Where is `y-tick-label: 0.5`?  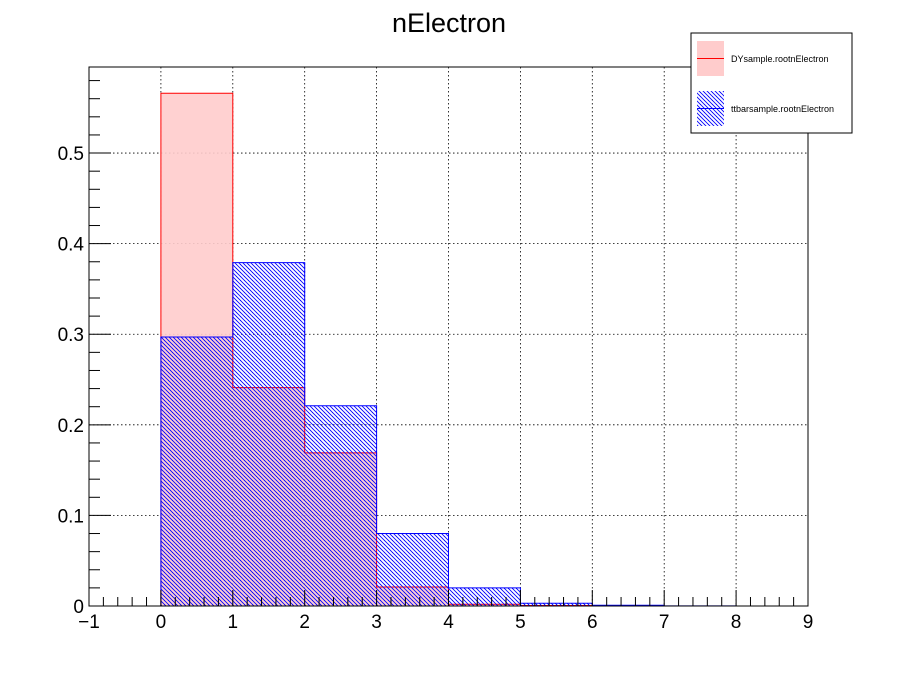
y-tick-label: 0.5 is located at coordinates (71, 154).